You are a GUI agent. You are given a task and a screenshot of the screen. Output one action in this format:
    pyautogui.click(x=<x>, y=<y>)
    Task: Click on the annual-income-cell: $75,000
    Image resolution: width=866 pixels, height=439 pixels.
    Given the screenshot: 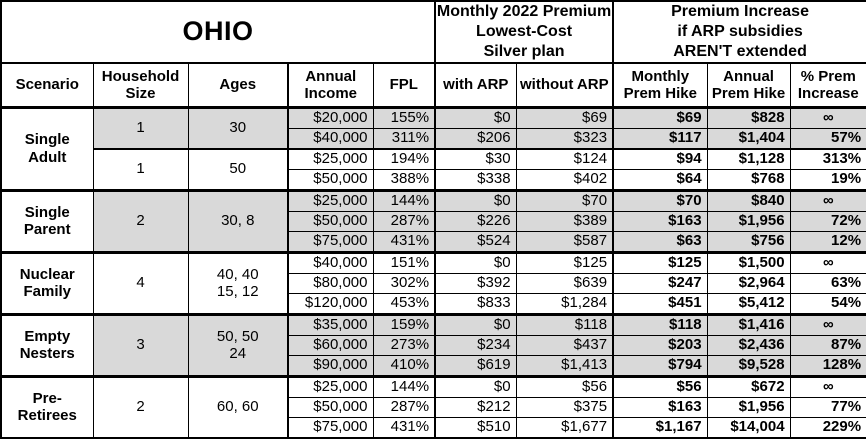 What is the action you would take?
    pyautogui.click(x=330, y=241)
    